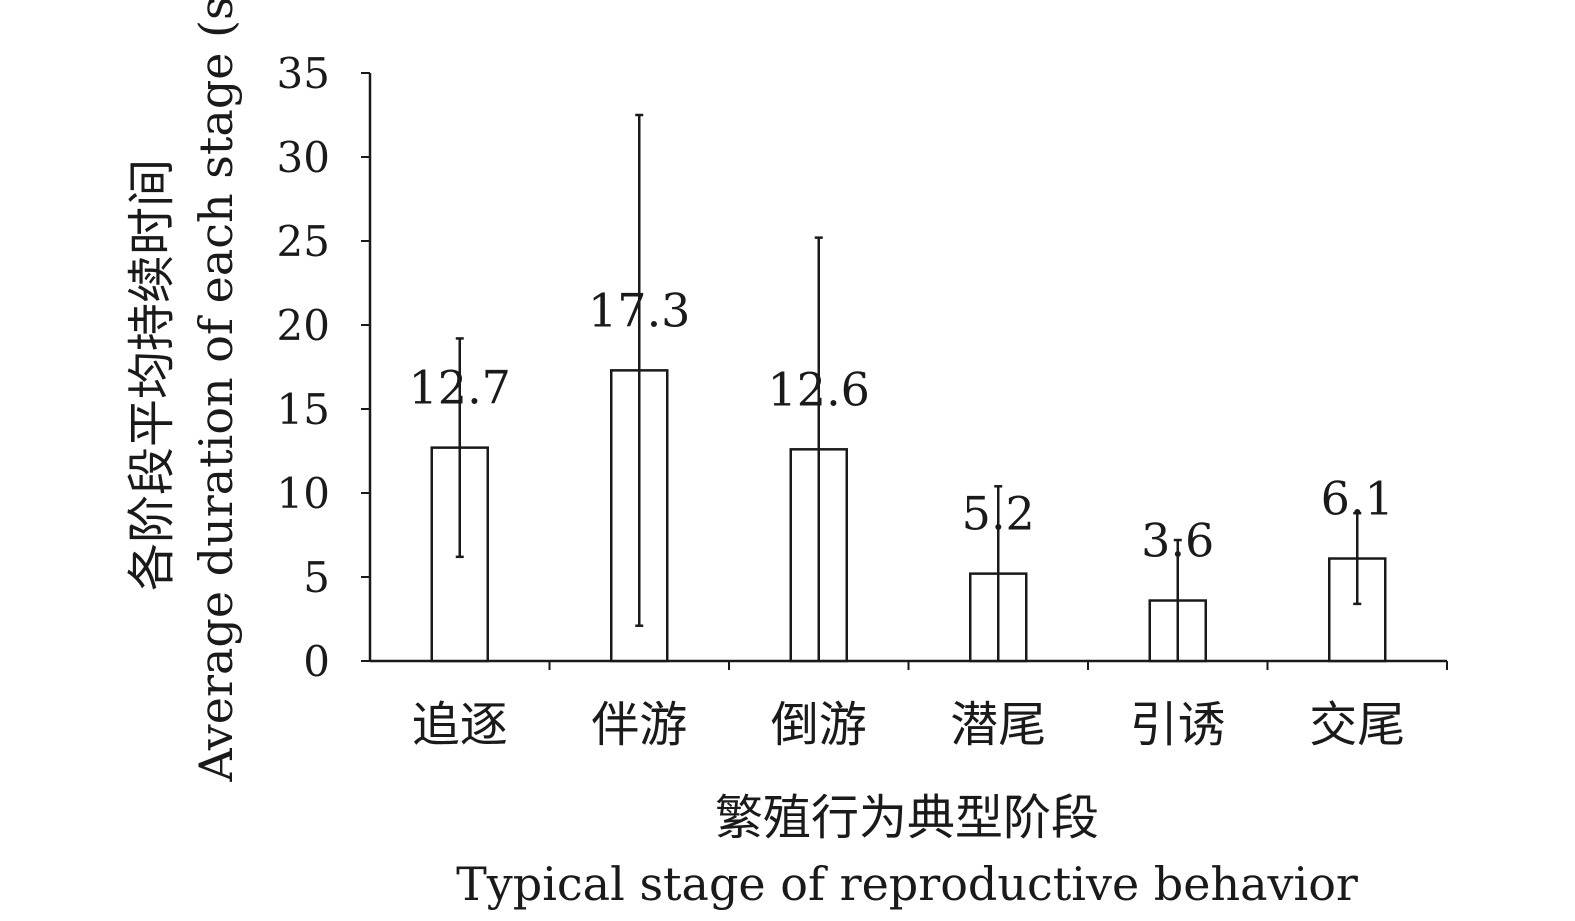  I want to click on category-labels: 追逐 伴游 倒游 潜尾 引诱 交尾, so click(909, 725).